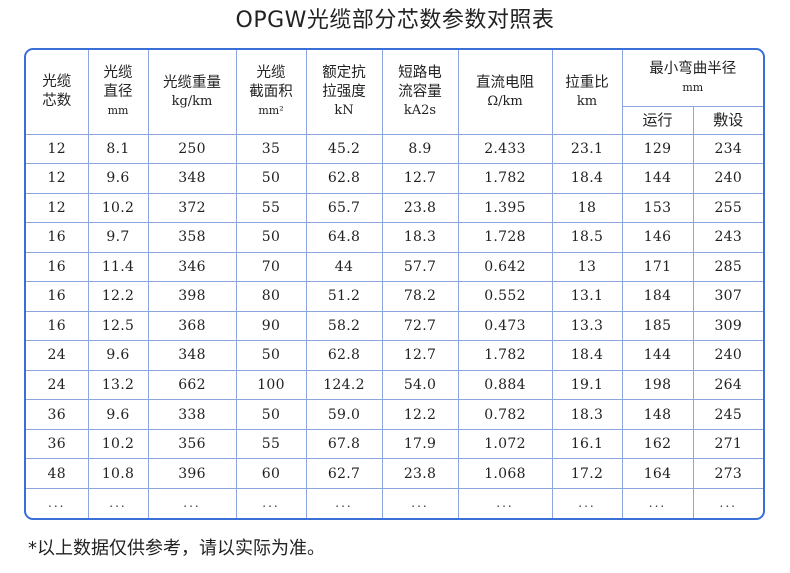  What do you see at coordinates (344, 237) in the screenshot?
I see `cell-strength: 64.8` at bounding box center [344, 237].